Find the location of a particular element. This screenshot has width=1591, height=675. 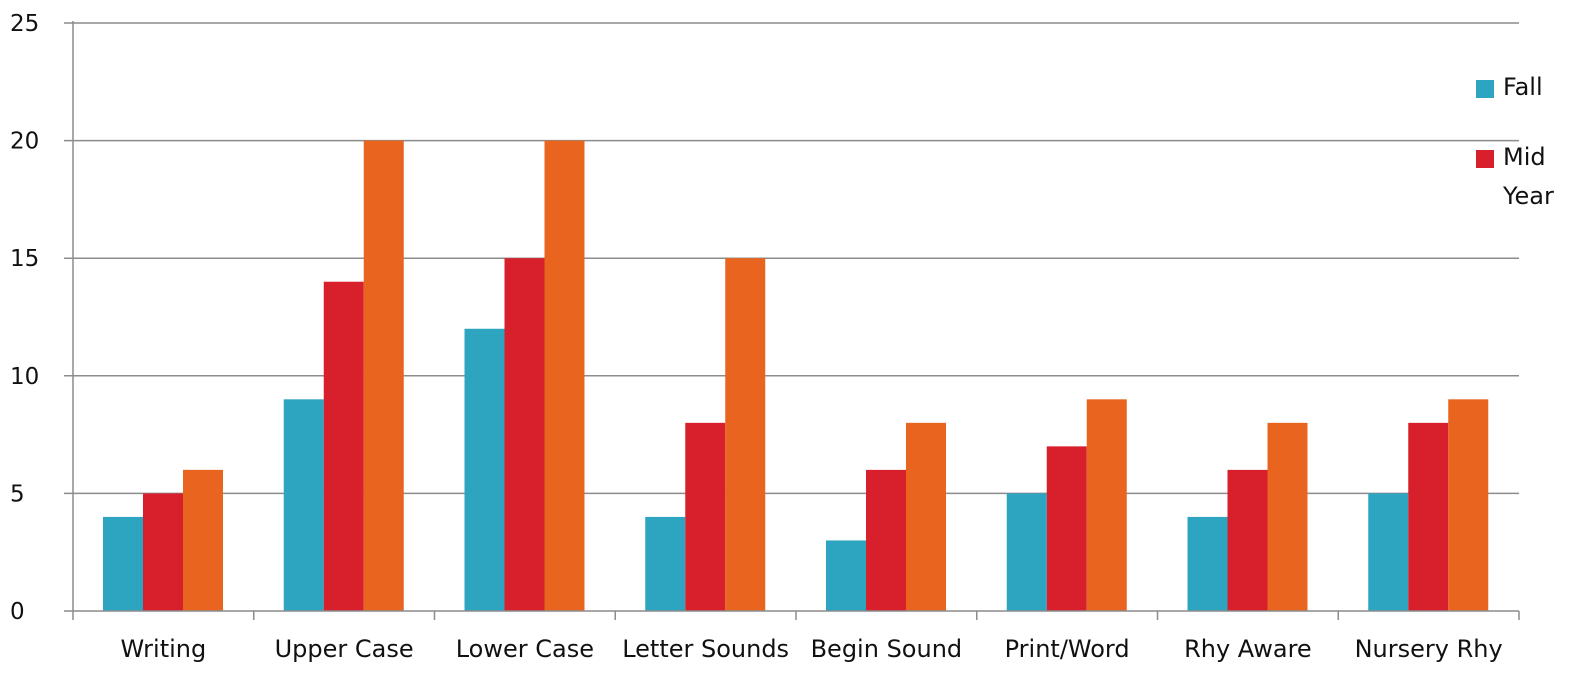

legend-label: Fall is located at coordinates (1523, 87).